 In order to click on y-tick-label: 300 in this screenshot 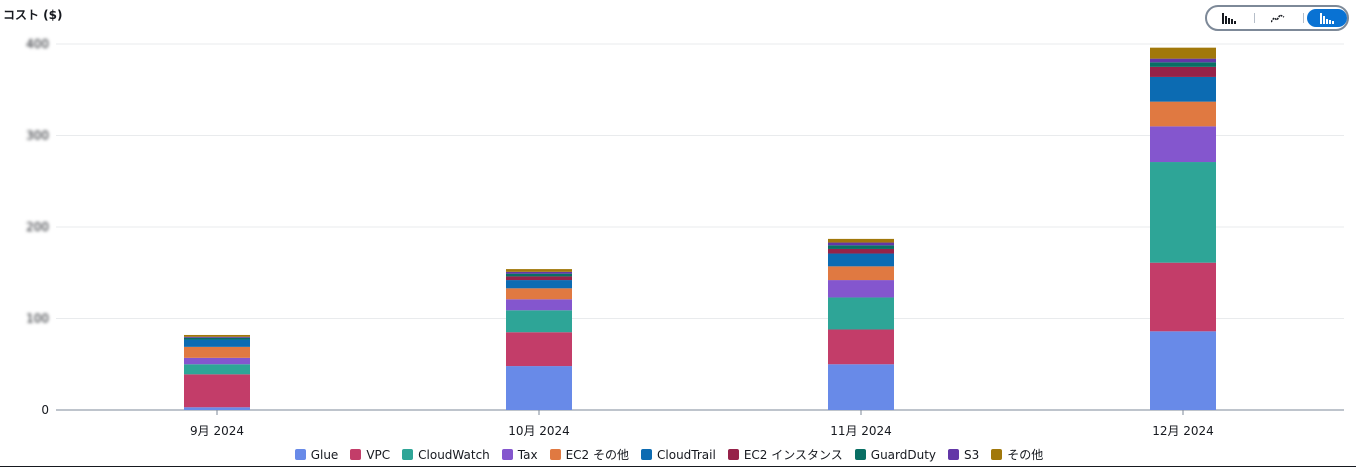, I will do `click(37, 136)`.